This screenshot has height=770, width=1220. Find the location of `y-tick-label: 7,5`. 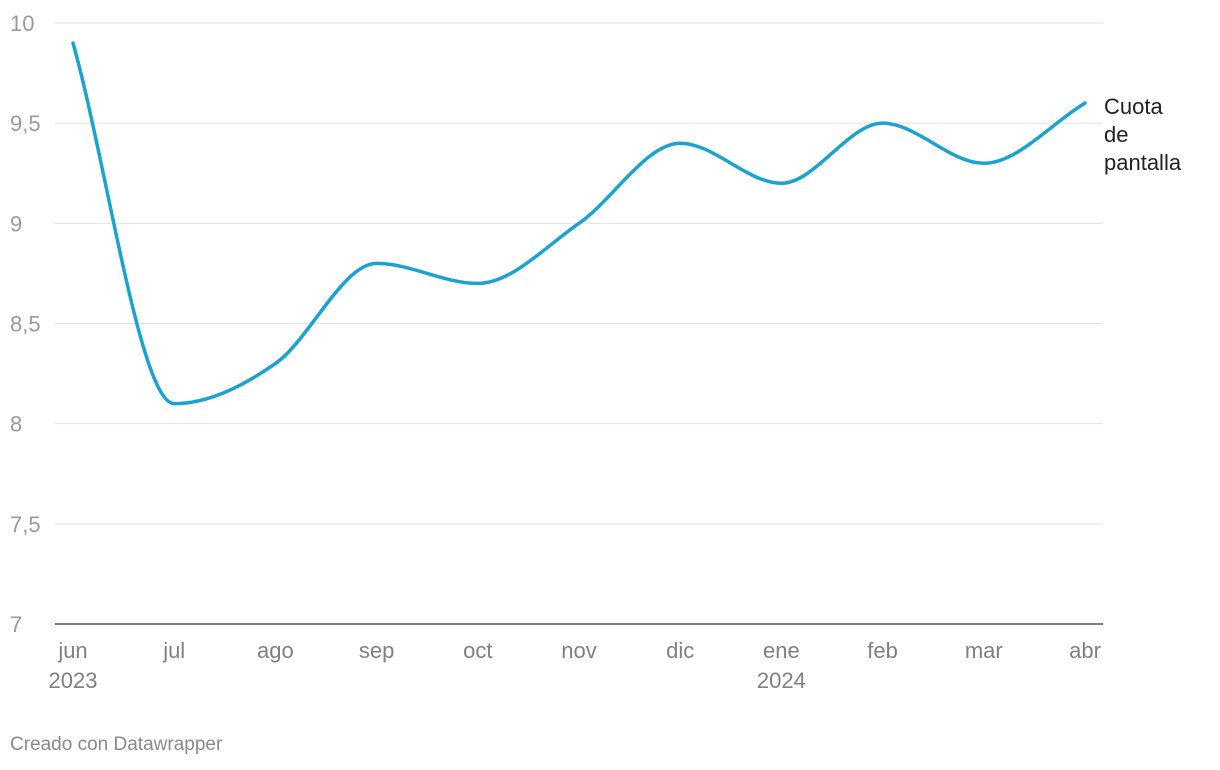

y-tick-label: 7,5 is located at coordinates (25, 524).